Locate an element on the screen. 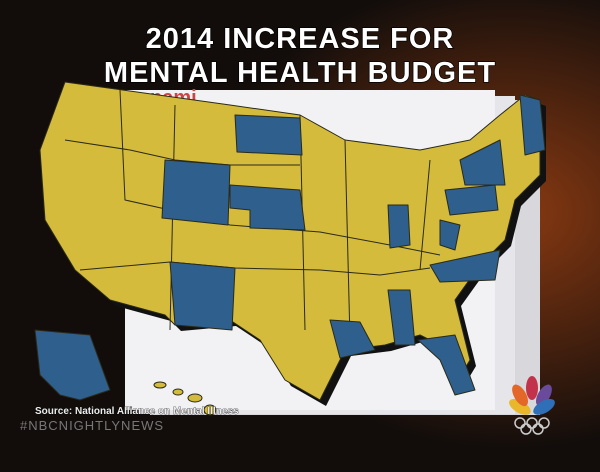 The width and height of the screenshot is (600, 472). title-line: MENTAL HEALTH BUDGET is located at coordinates (300, 73).